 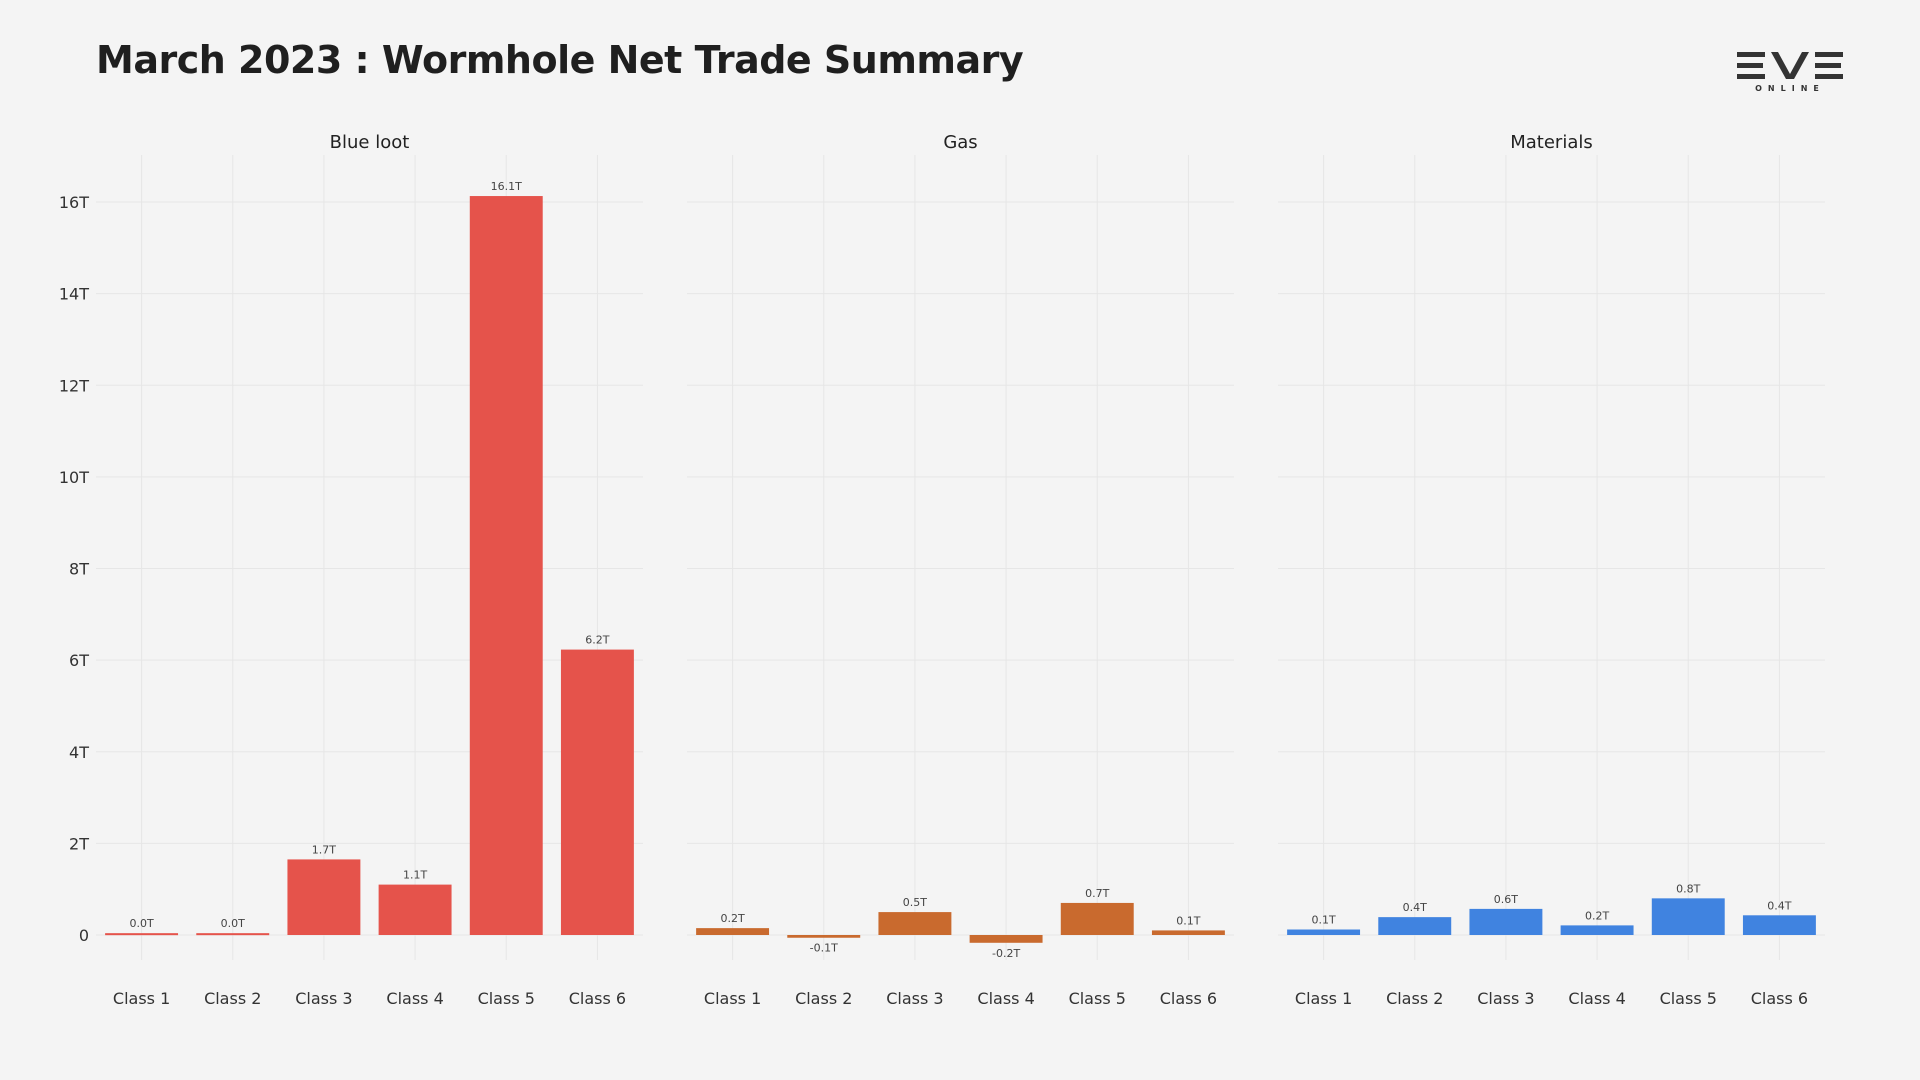 I want to click on chart-title: March 2023 : Wormhole Net Trade Summary, so click(x=560, y=60).